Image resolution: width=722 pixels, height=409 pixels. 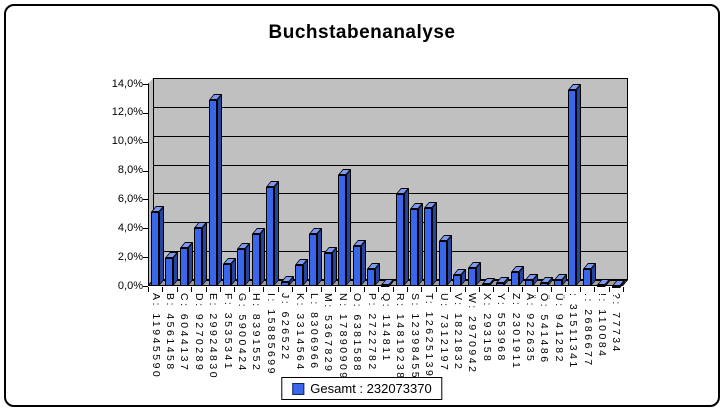 What do you see at coordinates (616, 323) in the screenshot?
I see `x-axis-label: ?: 77734` at bounding box center [616, 323].